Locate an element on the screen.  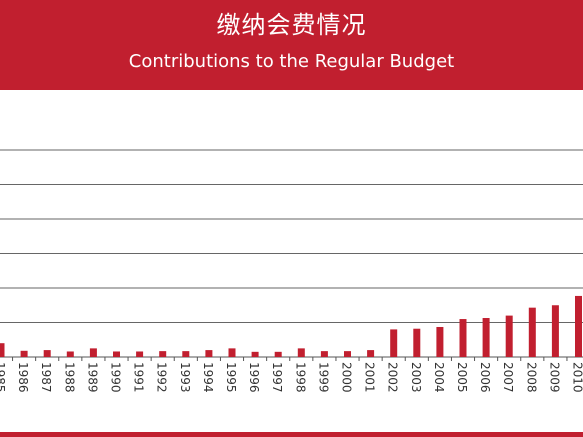
x-tick-label-1993: 1993 is located at coordinates (185, 377).